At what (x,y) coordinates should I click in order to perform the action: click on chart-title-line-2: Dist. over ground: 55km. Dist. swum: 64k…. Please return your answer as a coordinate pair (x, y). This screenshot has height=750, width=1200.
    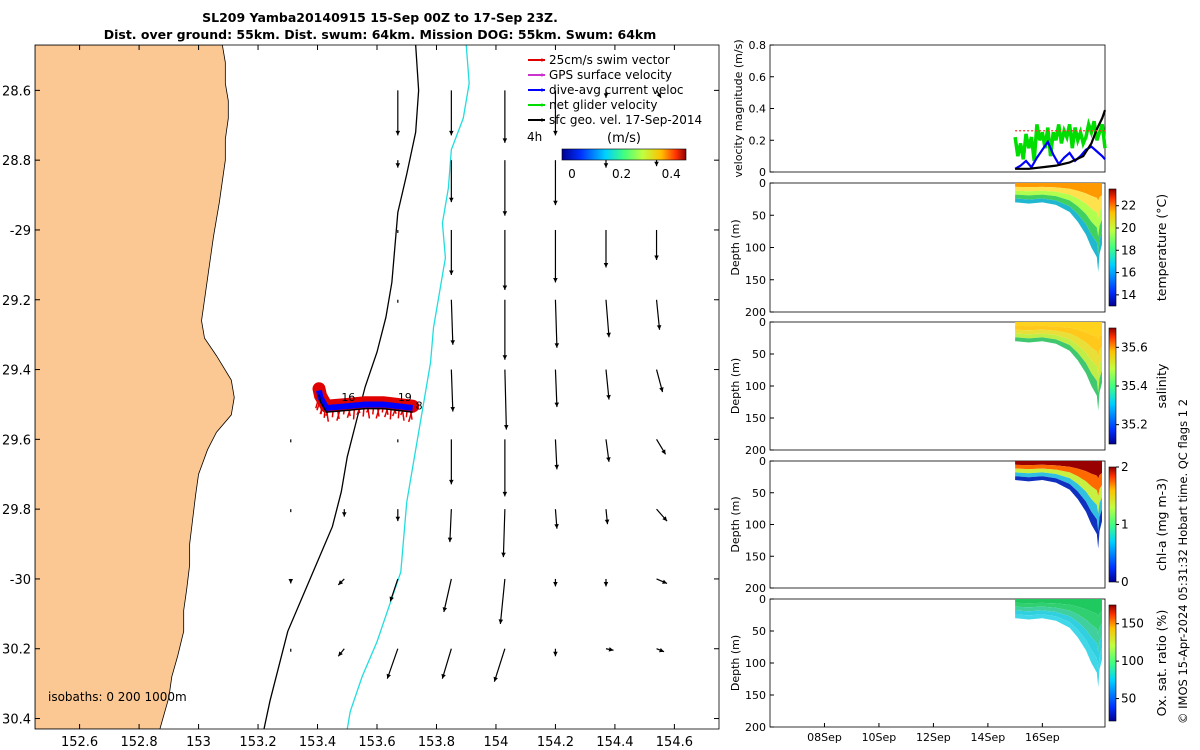
    Looking at the image, I should click on (380, 34).